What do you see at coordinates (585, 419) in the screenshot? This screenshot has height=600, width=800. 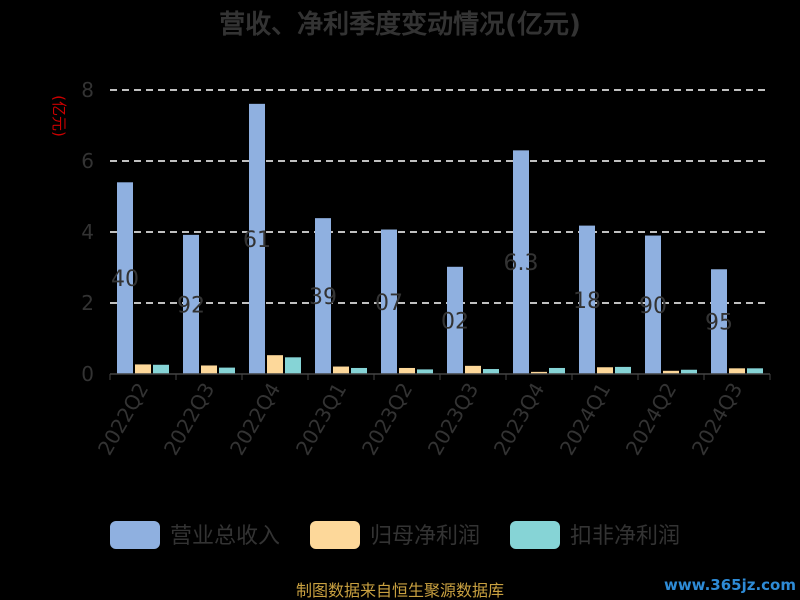 I see `x-tick-label: 2024Q1` at bounding box center [585, 419].